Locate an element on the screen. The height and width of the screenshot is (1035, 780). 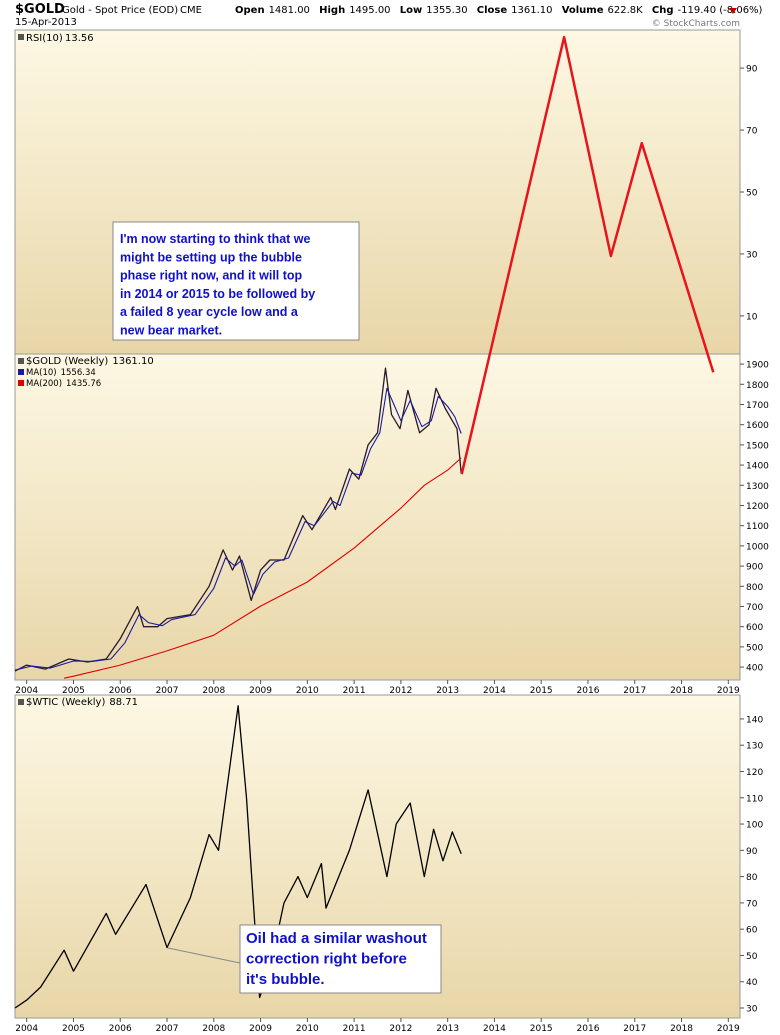
stat-value: 1481.00 is located at coordinates (289, 10).